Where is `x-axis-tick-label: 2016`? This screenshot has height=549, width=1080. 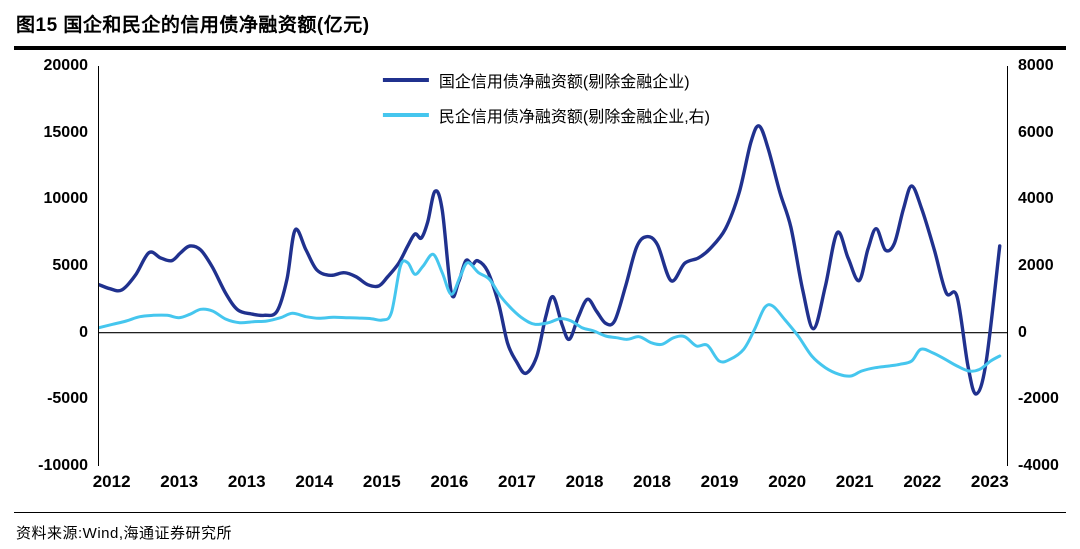
x-axis-tick-label: 2016 is located at coordinates (449, 481).